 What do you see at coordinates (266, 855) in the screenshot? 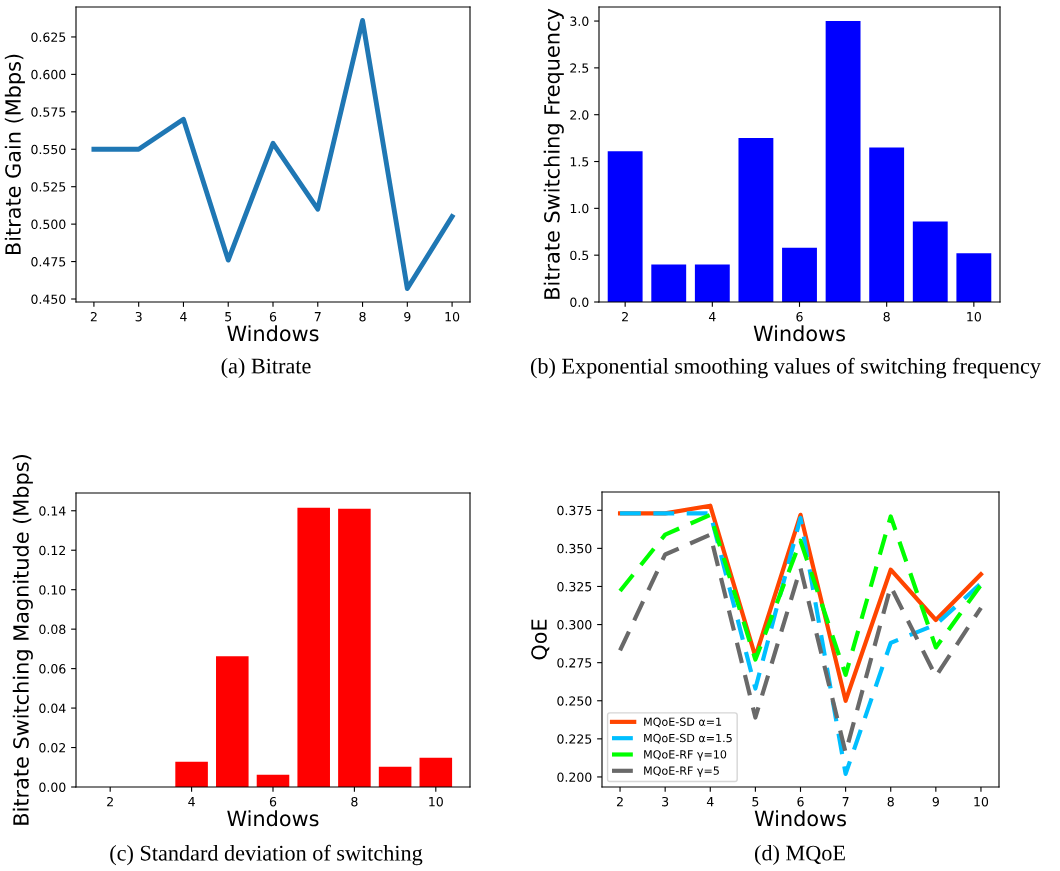
I see `text: (c) Standard deviation of switching` at bounding box center [266, 855].